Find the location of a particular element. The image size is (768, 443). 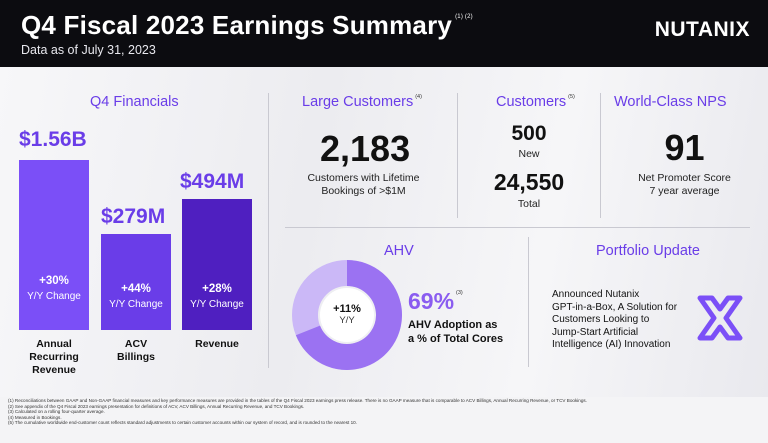

ahv-donut-chart is located at coordinates (347, 315).